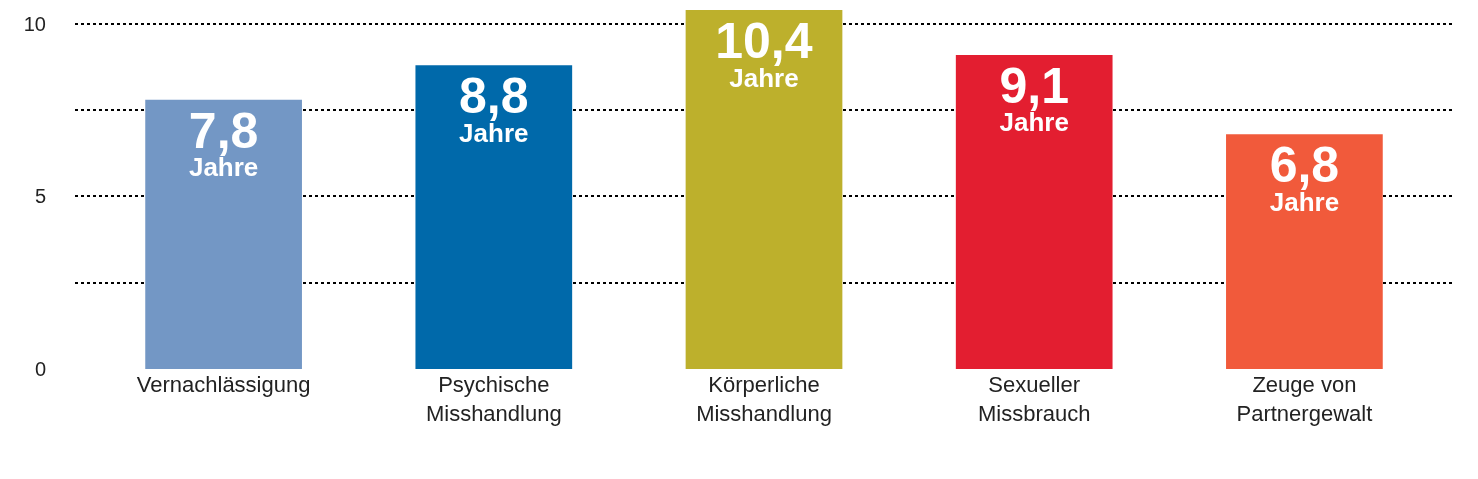  I want to click on data-label: 9,1 Jahre, so click(1034, 97).